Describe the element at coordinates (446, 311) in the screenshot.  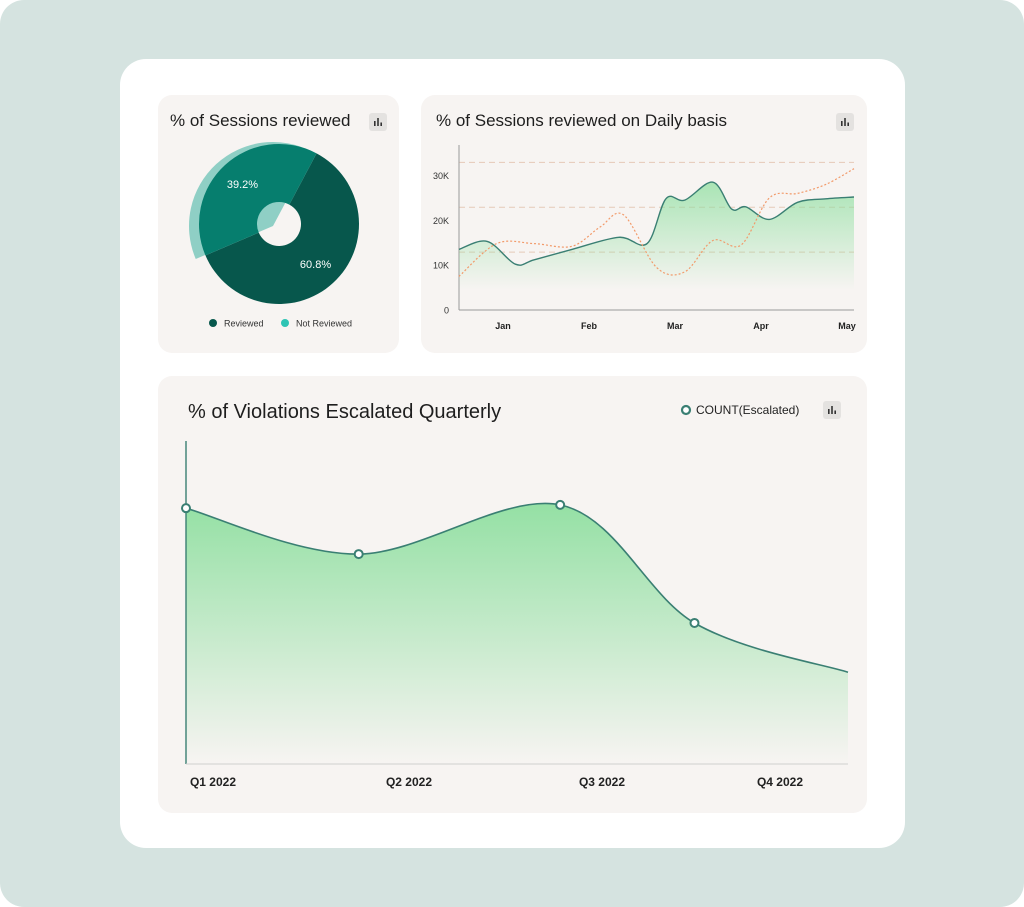
I see `y-tick-label: 0` at that location.